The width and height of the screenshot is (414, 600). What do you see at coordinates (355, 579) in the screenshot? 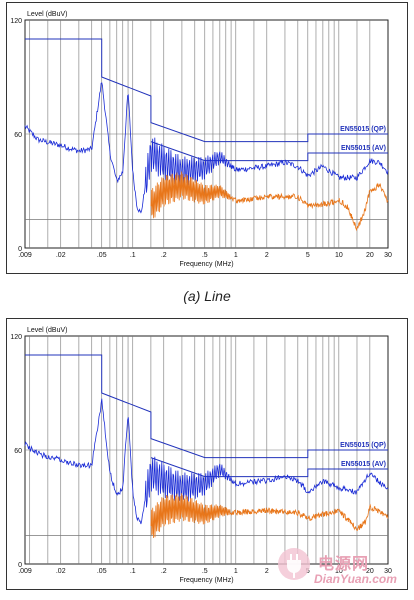
I see `watermark-site: DianYuan.com` at bounding box center [355, 579].